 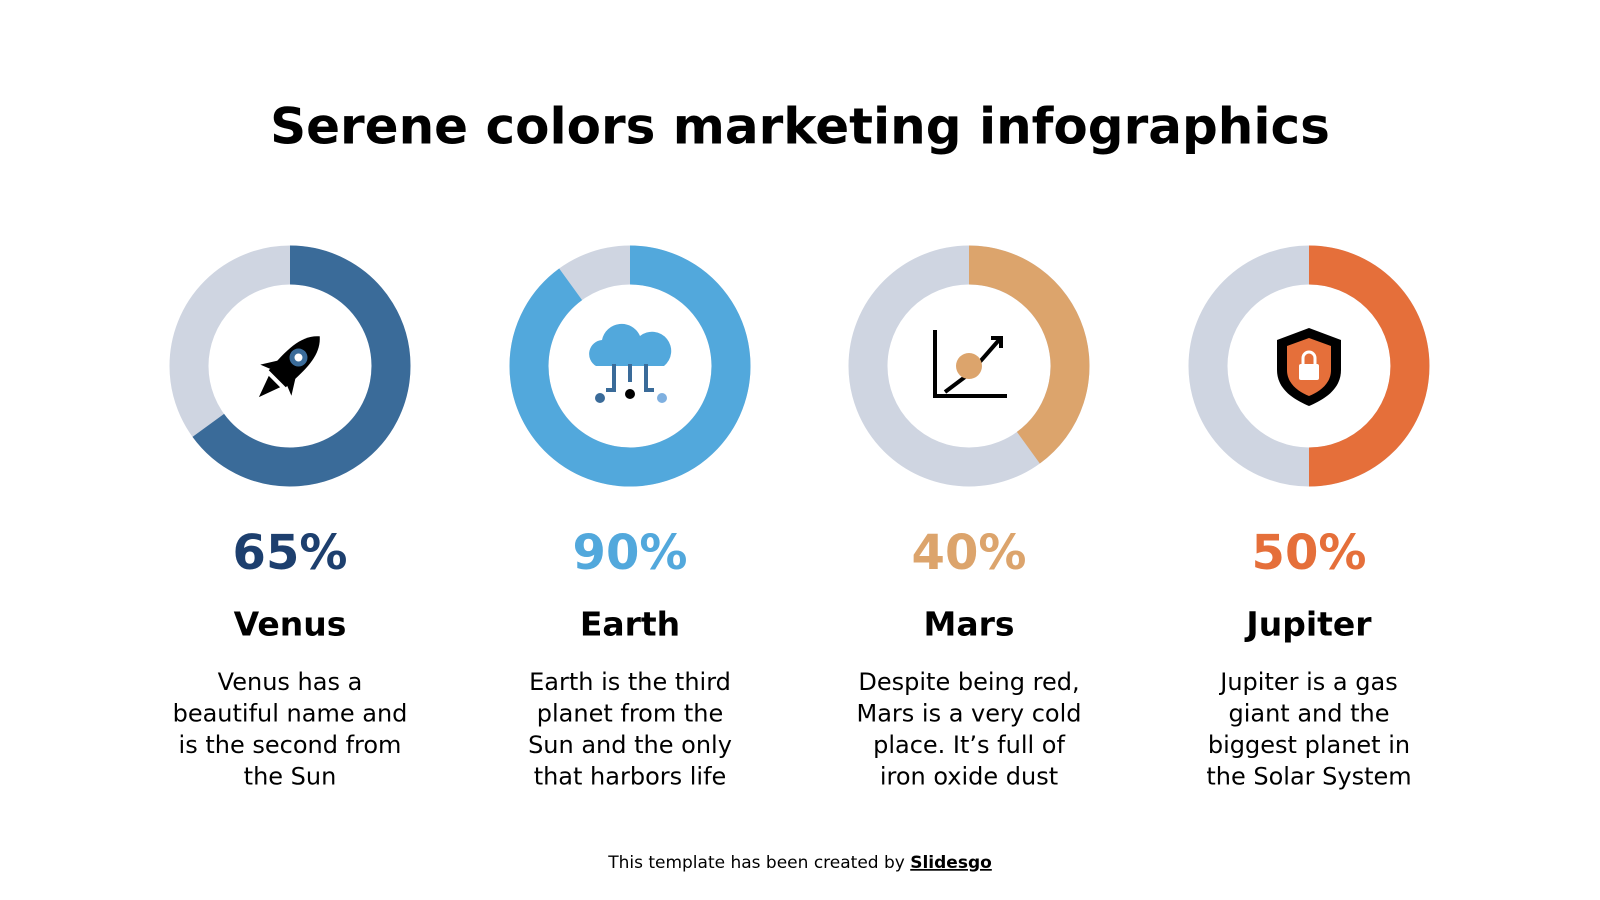 What do you see at coordinates (1309, 367) in the screenshot?
I see `shield-icon` at bounding box center [1309, 367].